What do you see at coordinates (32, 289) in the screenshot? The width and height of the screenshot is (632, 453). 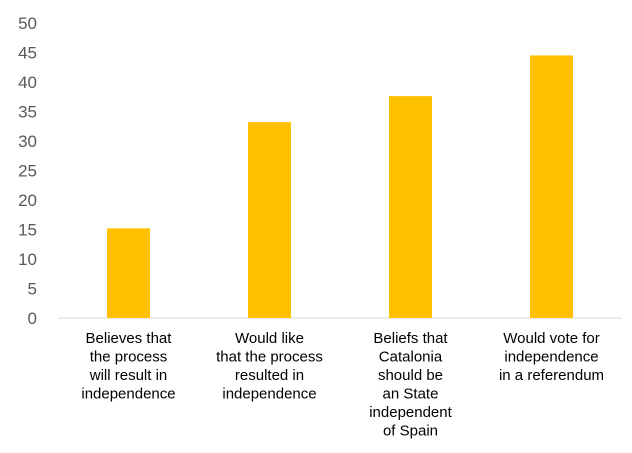 I see `y-tick-label: 5` at bounding box center [32, 289].